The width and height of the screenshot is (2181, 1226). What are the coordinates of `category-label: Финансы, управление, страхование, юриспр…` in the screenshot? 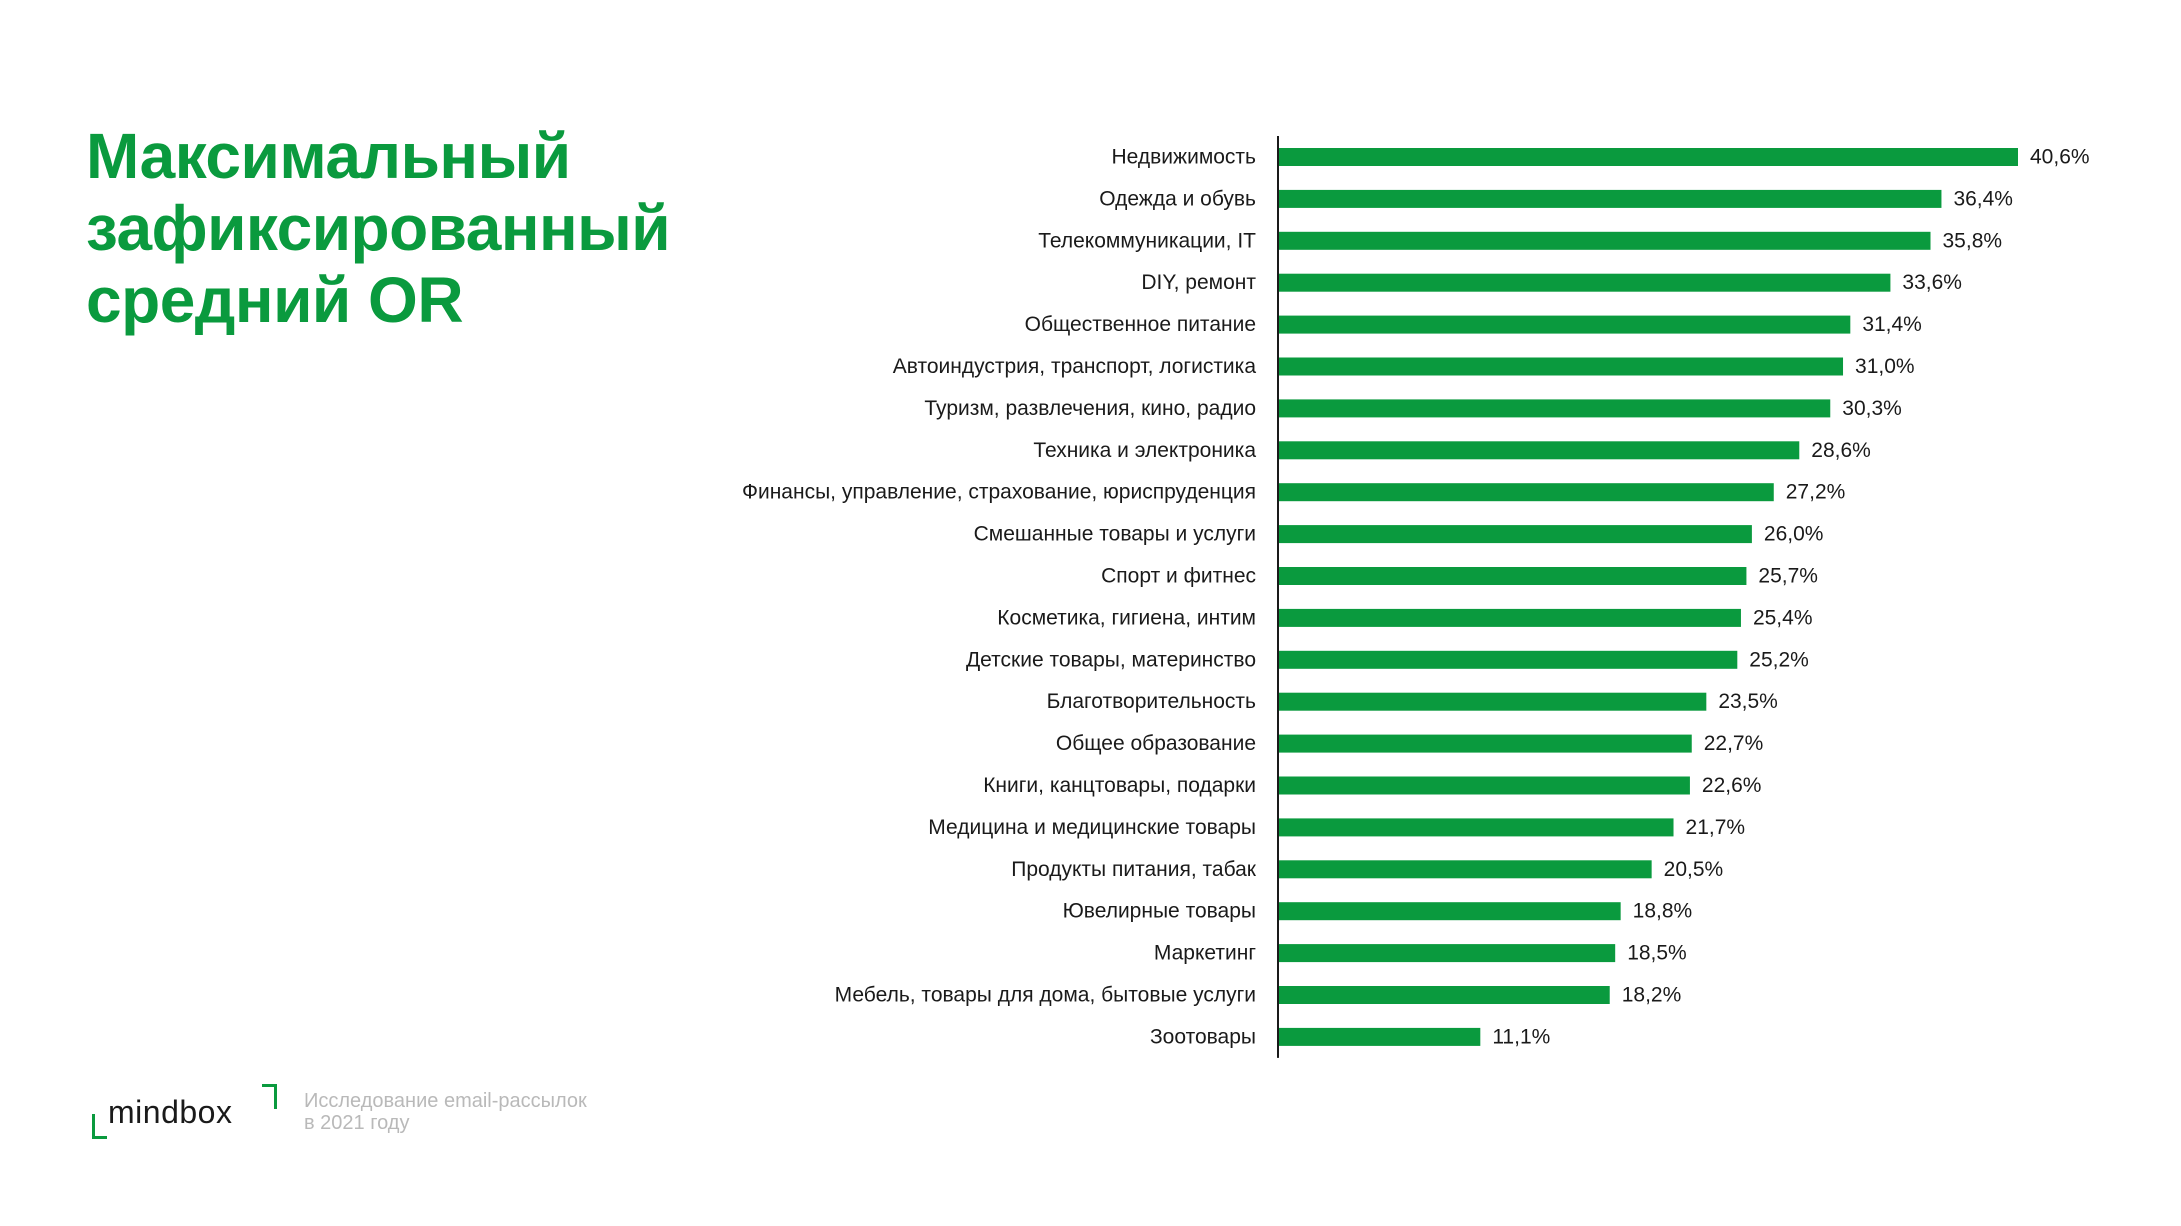 It's located at (999, 492).